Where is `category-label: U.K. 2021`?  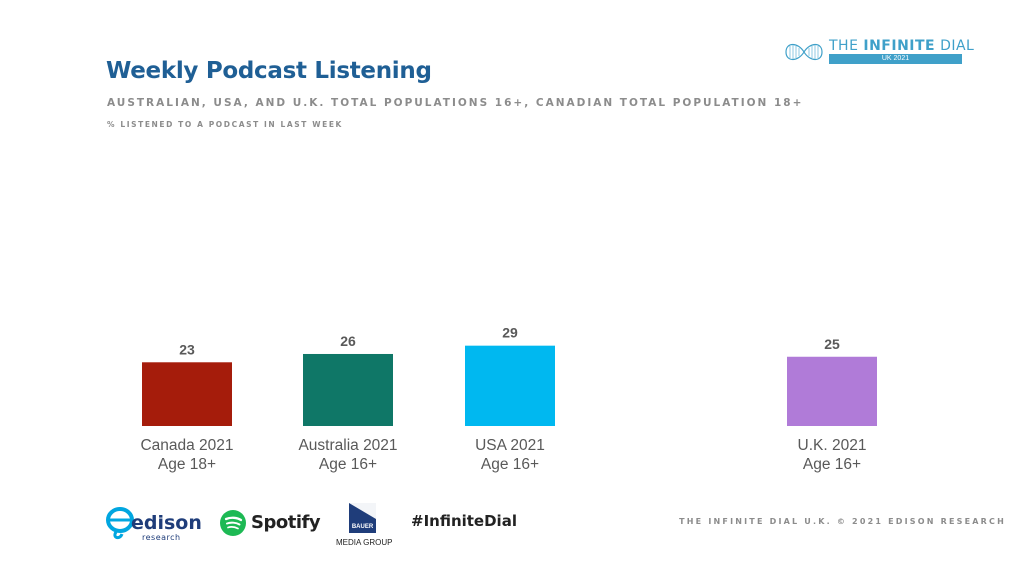 category-label: U.K. 2021 is located at coordinates (832, 445).